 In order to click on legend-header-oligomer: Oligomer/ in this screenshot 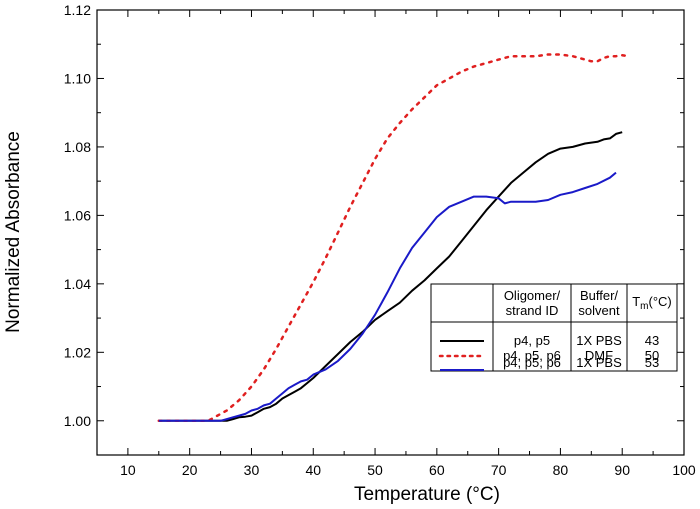, I will do `click(532, 295)`.